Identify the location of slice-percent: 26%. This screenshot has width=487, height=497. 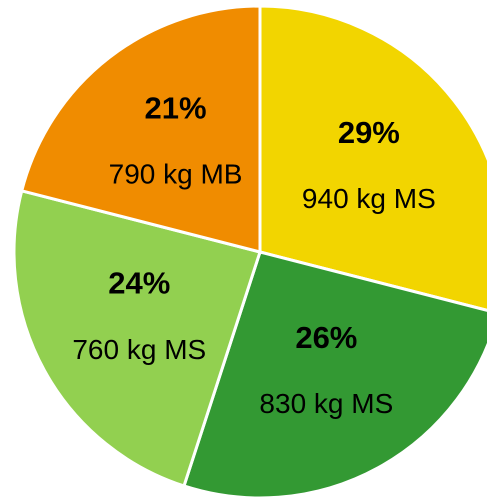
(326, 337).